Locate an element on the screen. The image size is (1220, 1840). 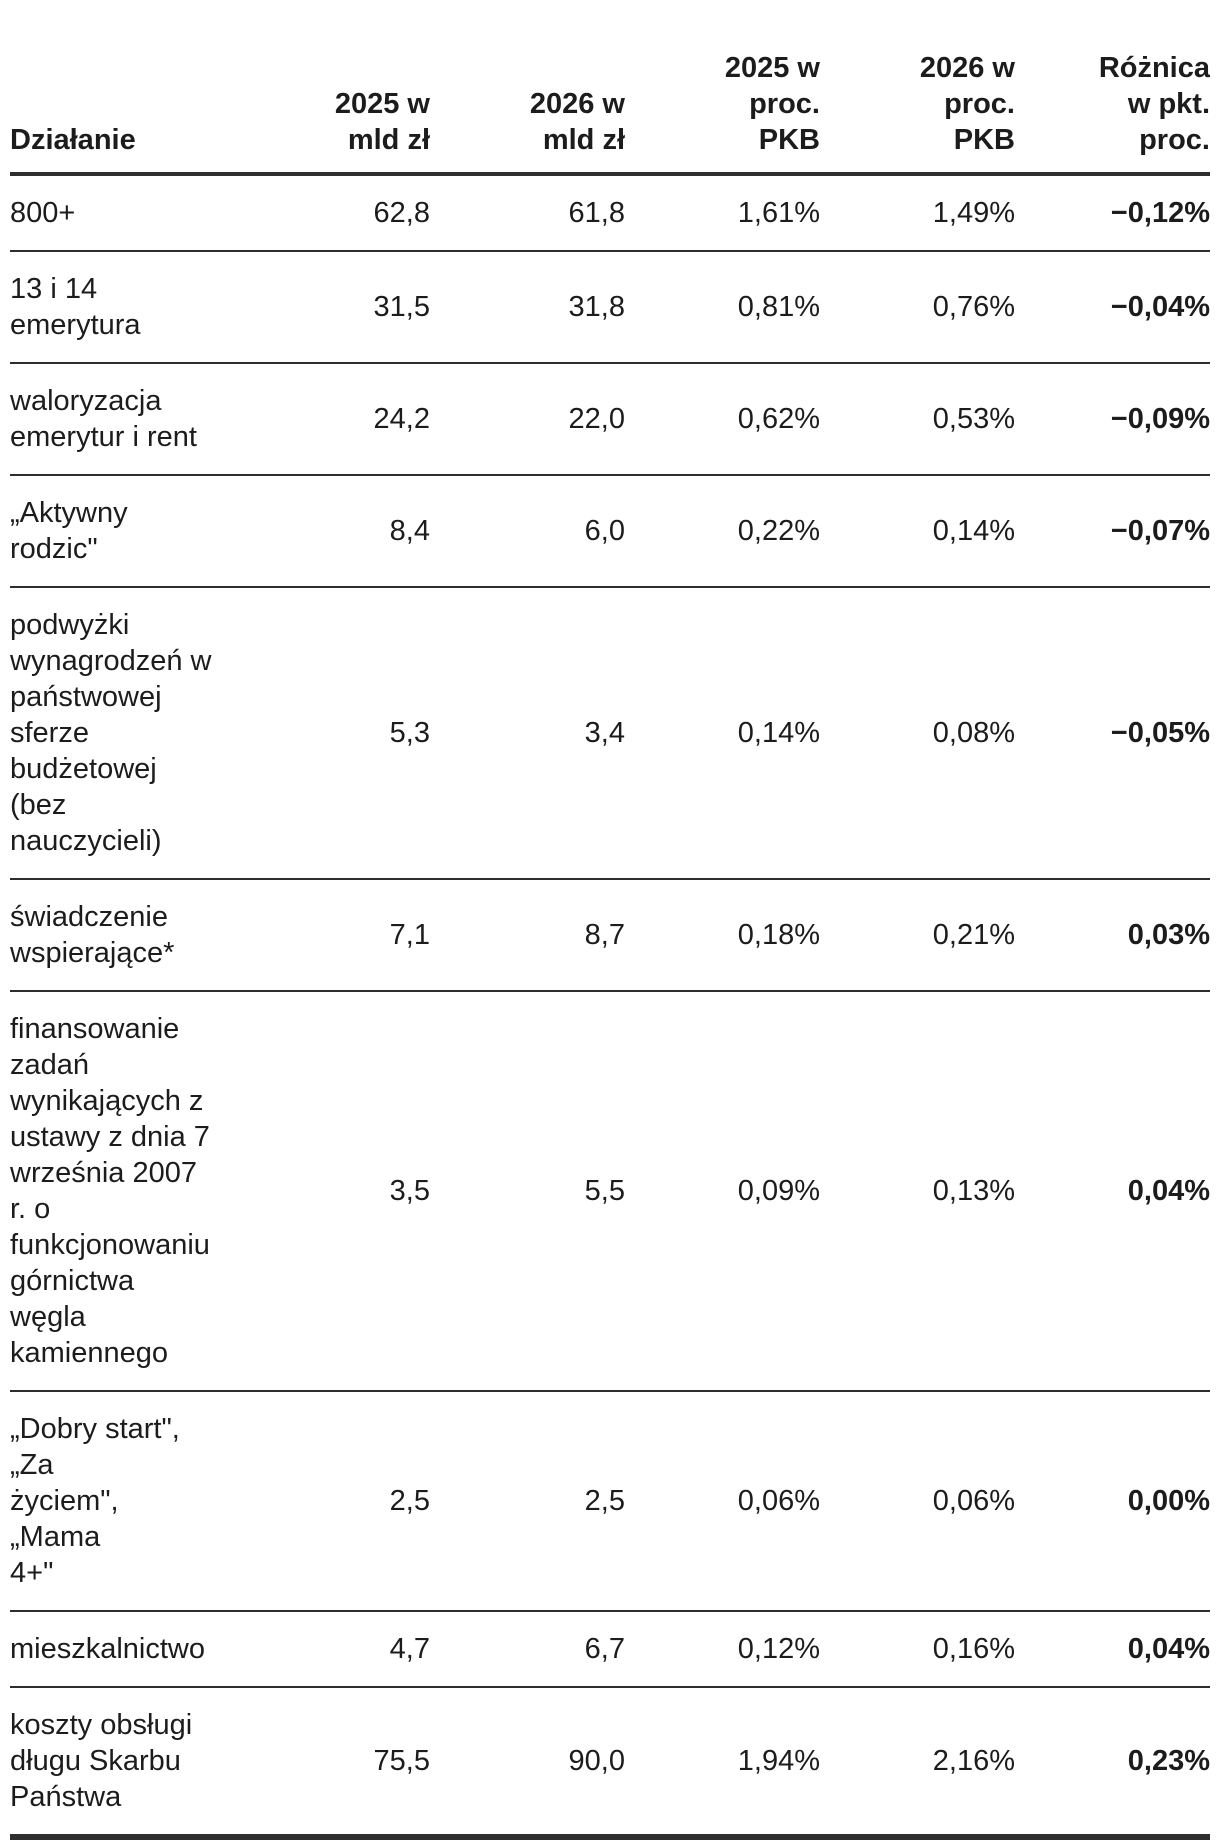
cell-dzialanie: koszty obsługi długu Skarbu Państwa is located at coordinates (101, 1761).